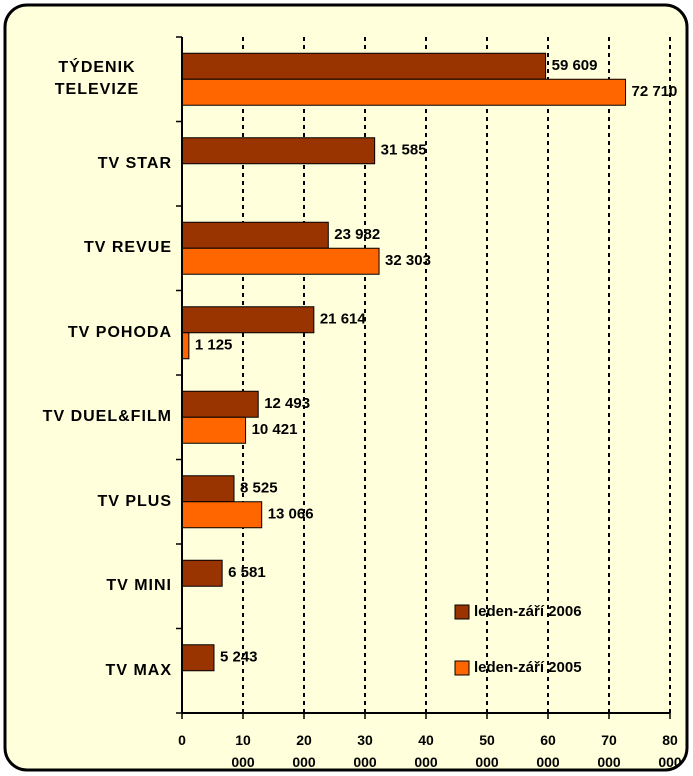 This screenshot has width=693, height=776. I want to click on y-tick-label: TV STAR, so click(134, 163).